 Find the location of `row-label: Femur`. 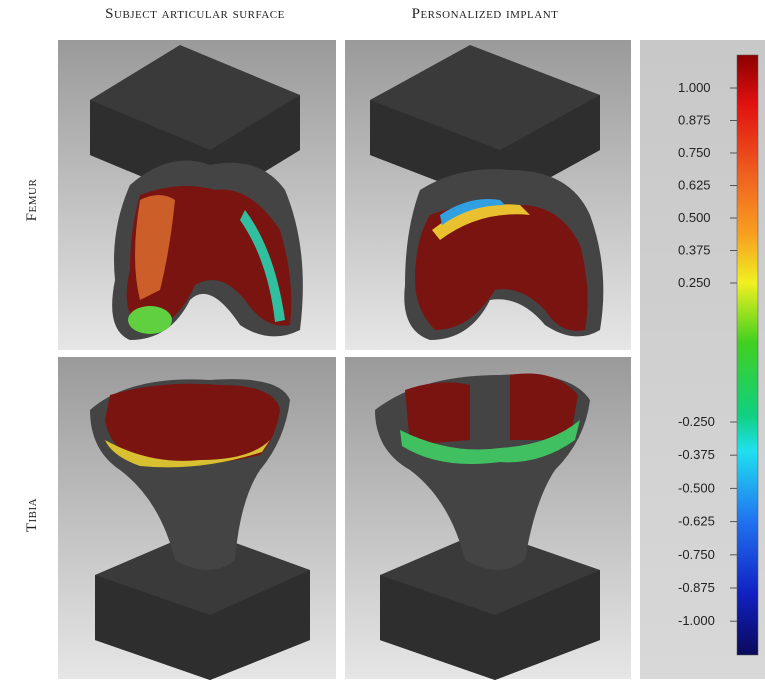

row-label: Femur is located at coordinates (32, 200).